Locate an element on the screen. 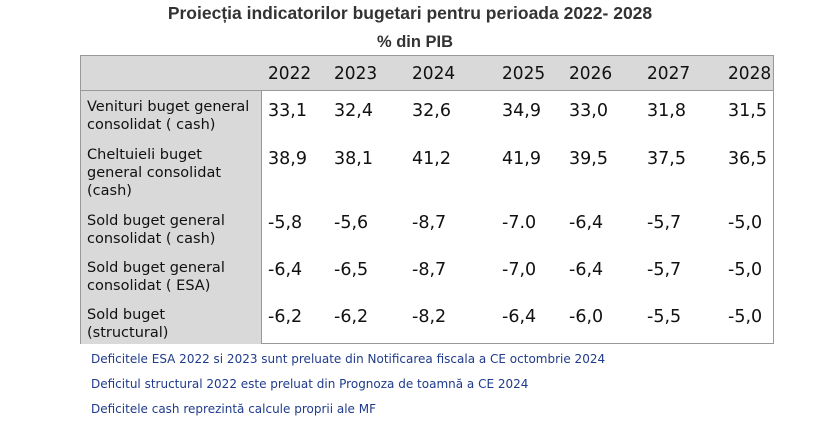 Image resolution: width=820 pixels, height=431 pixels. table-cell: -7,0 is located at coordinates (519, 270).